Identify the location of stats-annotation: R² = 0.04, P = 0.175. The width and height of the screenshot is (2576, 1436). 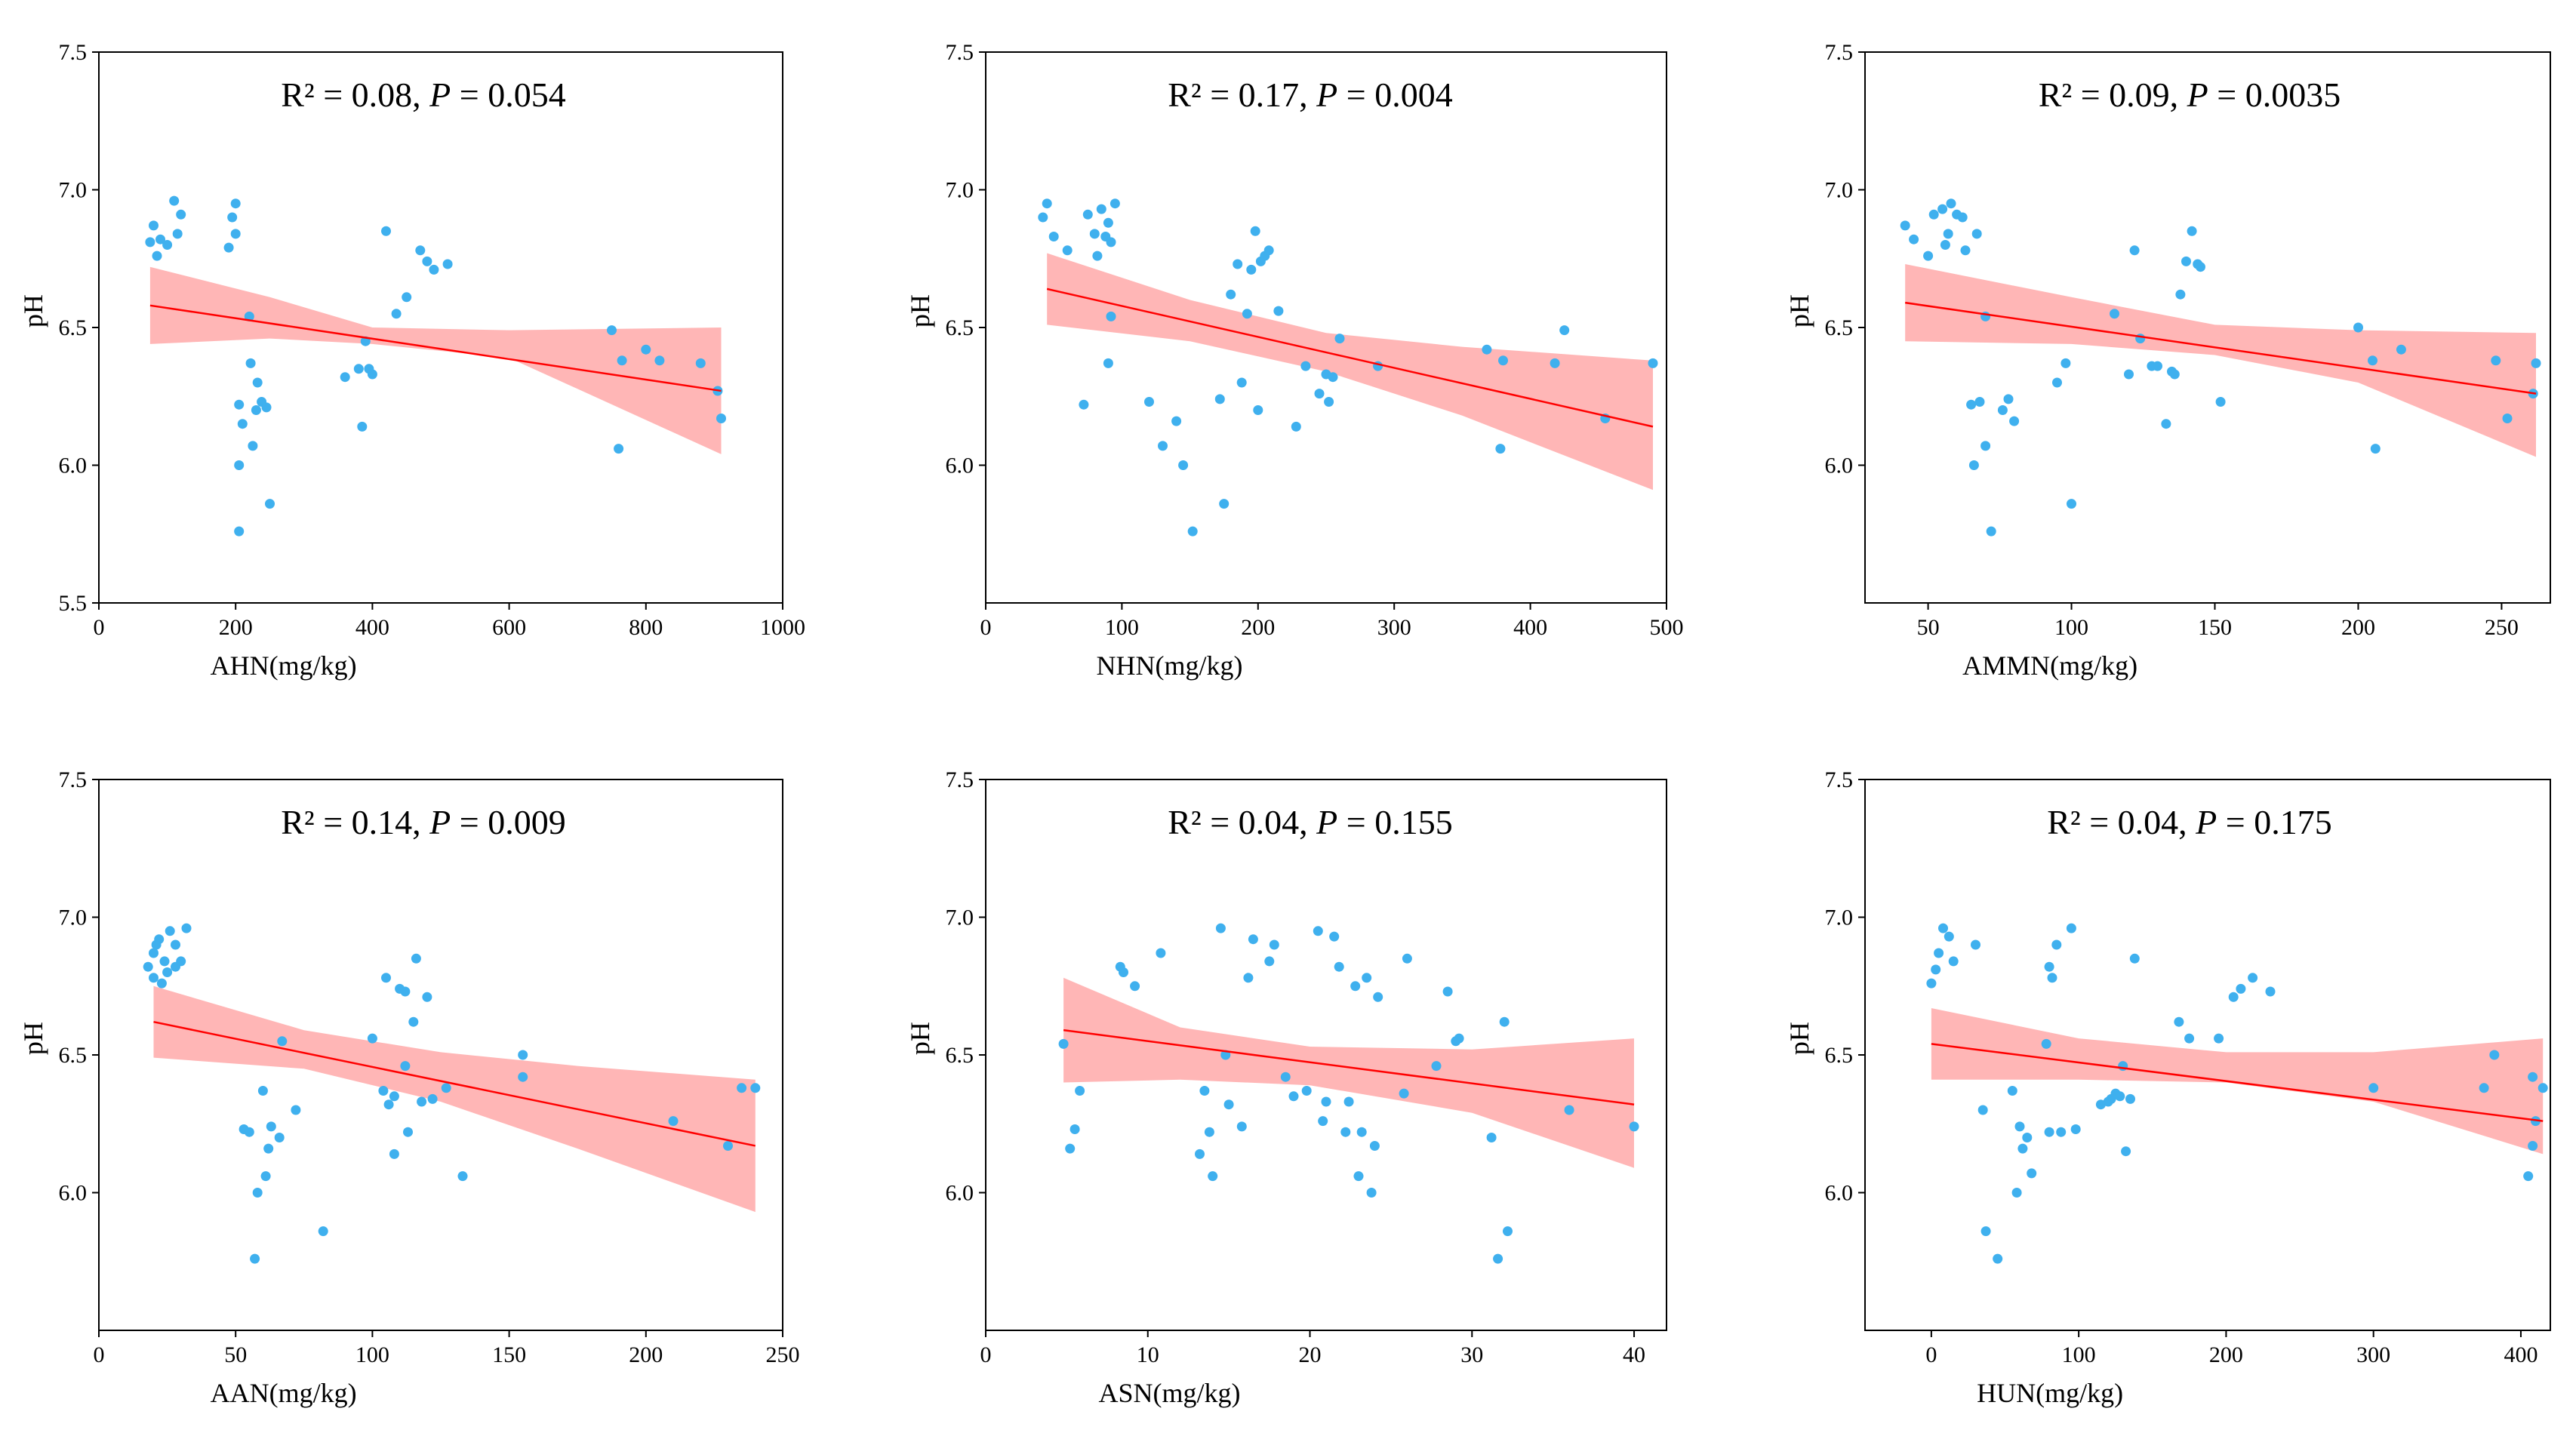
(2189, 822).